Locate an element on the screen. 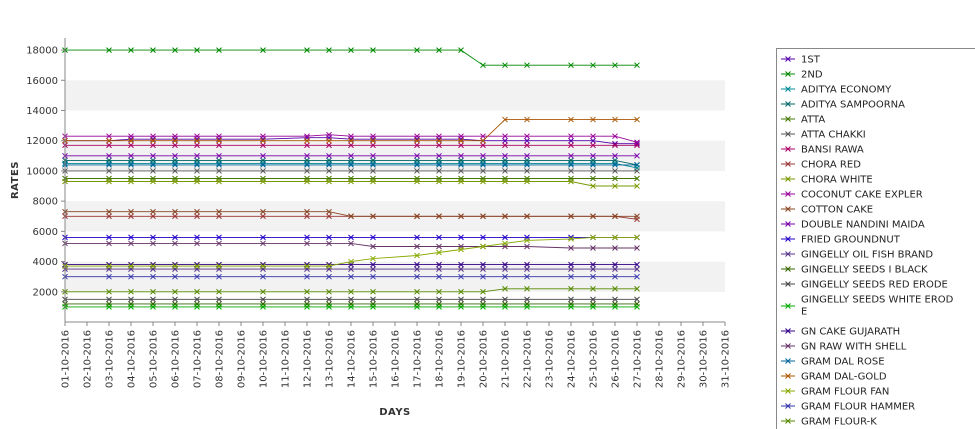 Image resolution: width=975 pixels, height=429 pixels. x-tick-label: 05-10-2016 is located at coordinates (154, 359).